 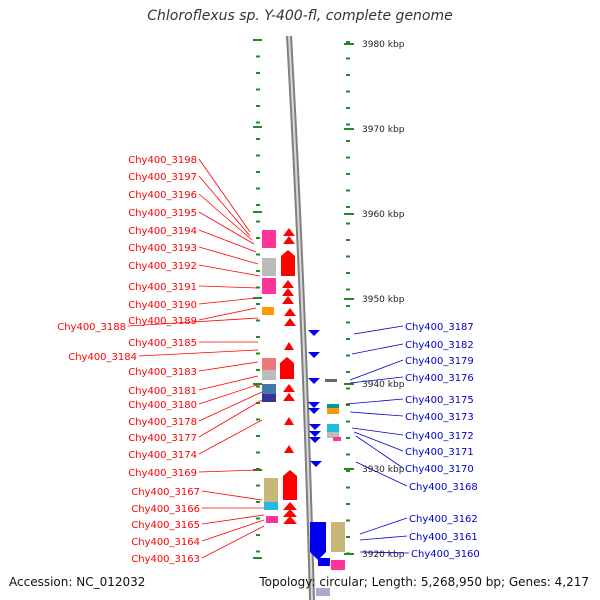 I want to click on reverse-gene-label: Chy400_3162, so click(x=443, y=519).